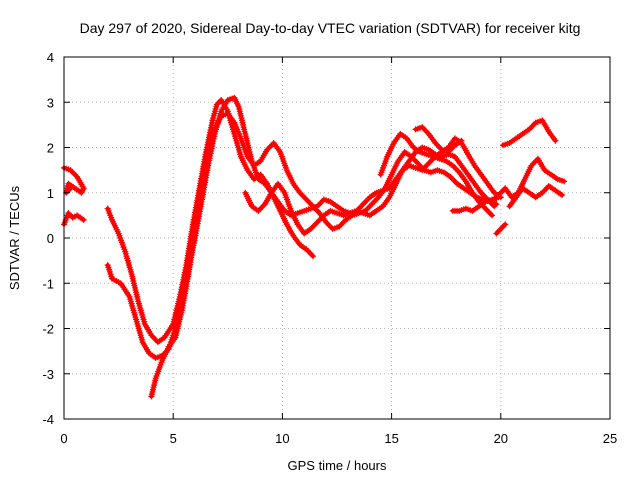  Describe the element at coordinates (63, 438) in the screenshot. I see `x-tick-label: 0` at that location.